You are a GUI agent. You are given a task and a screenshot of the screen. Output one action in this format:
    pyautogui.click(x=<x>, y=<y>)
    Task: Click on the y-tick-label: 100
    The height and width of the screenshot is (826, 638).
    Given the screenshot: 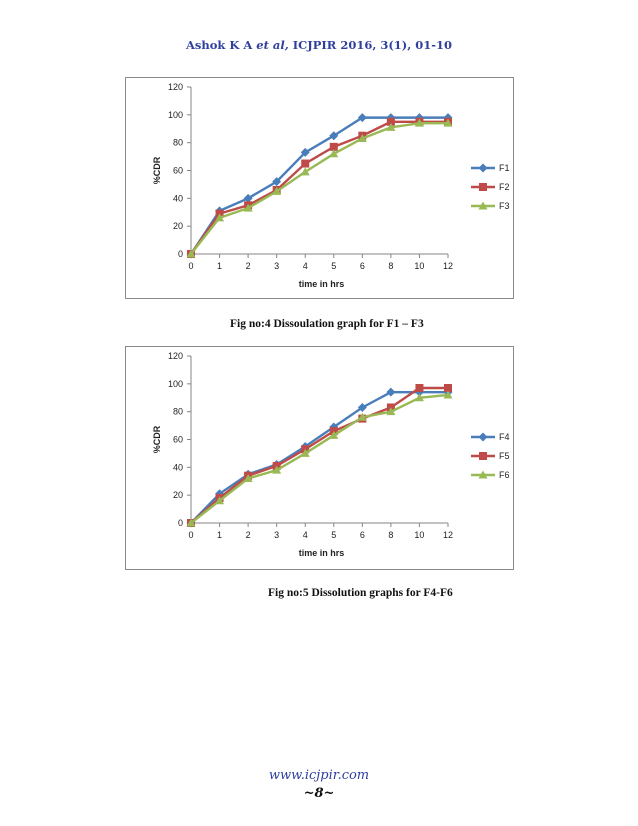 What is the action you would take?
    pyautogui.click(x=175, y=115)
    